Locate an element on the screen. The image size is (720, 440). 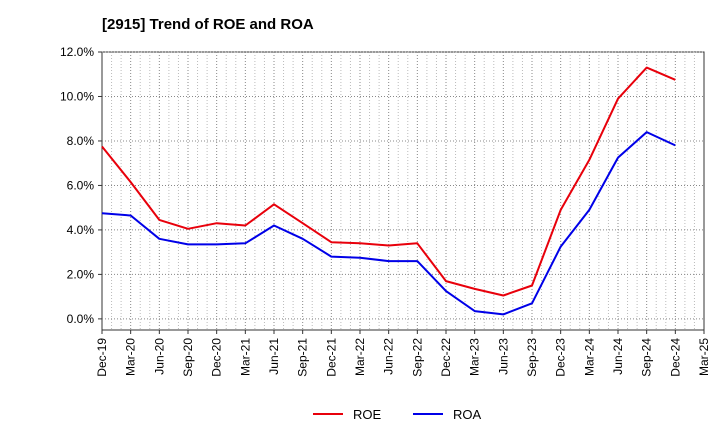
x-tick-label: Dec-22 is located at coordinates (446, 357).